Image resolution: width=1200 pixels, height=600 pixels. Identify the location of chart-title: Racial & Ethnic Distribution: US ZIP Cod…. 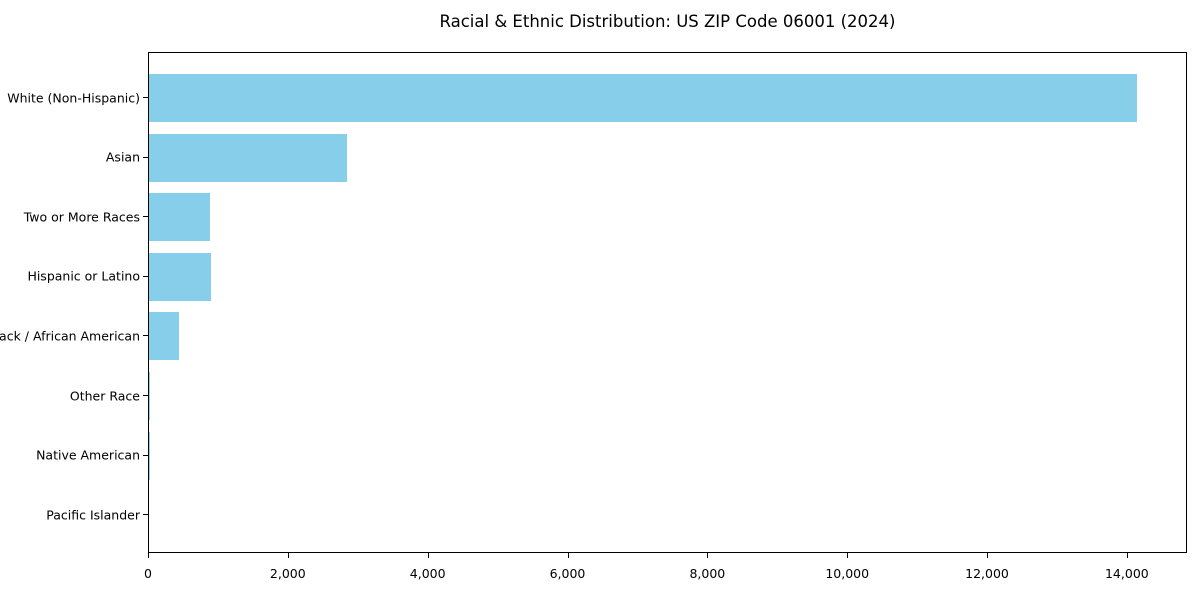
(667, 21).